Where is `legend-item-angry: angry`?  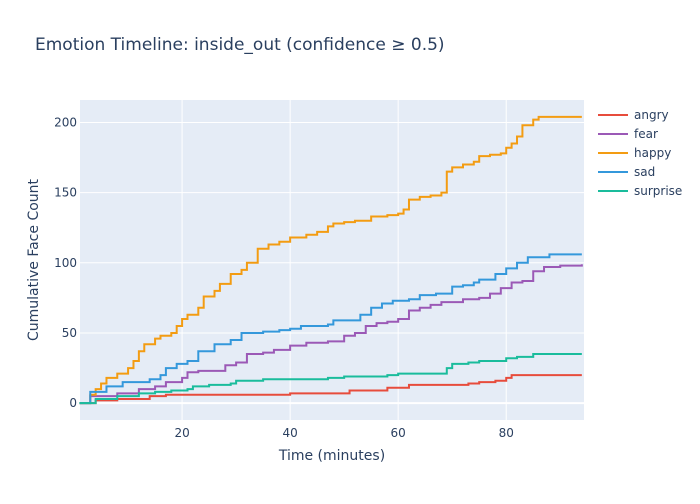 legend-item-angry: angry is located at coordinates (633, 115).